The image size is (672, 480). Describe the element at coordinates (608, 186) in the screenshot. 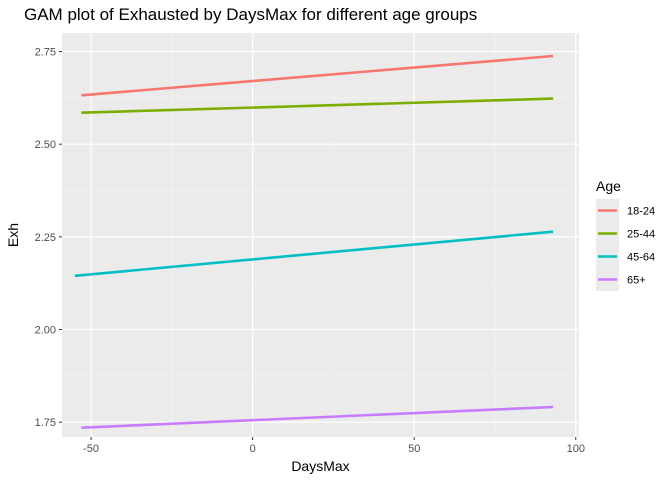

I see `legend-title: Age` at that location.